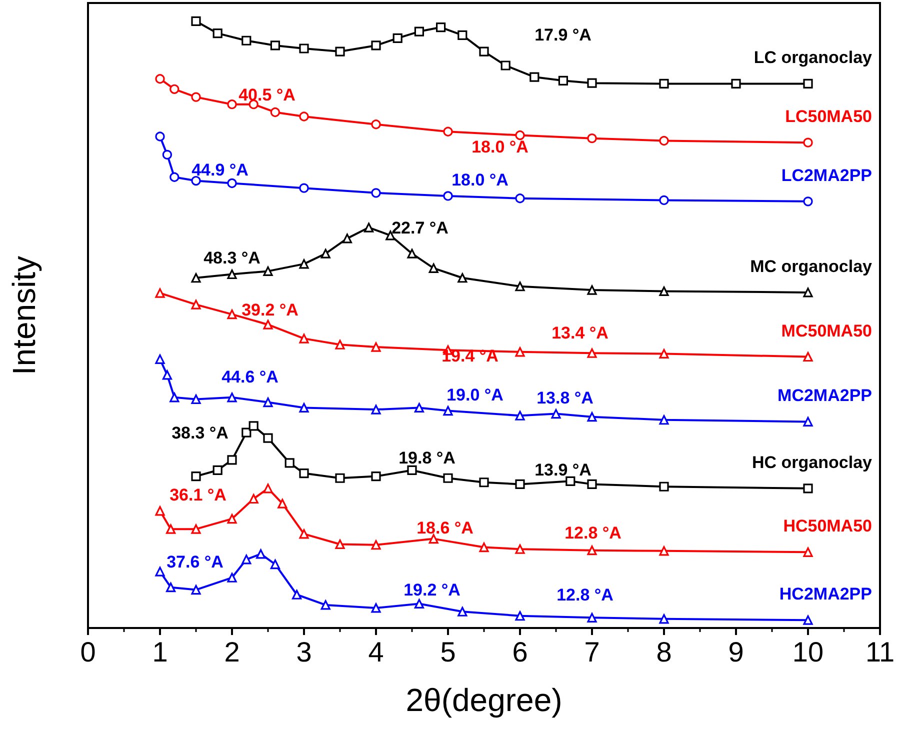 This screenshot has width=911, height=740. I want to click on annotation: 22.7 °A, so click(420, 228).